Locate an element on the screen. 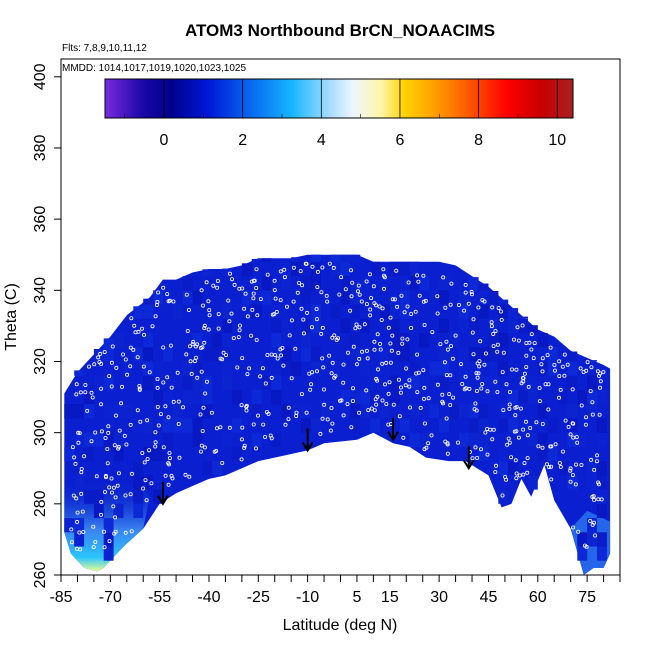 This screenshot has height=650, width=650. flights-note: Flts: 7,8,9,10,11,12 is located at coordinates (104, 48).